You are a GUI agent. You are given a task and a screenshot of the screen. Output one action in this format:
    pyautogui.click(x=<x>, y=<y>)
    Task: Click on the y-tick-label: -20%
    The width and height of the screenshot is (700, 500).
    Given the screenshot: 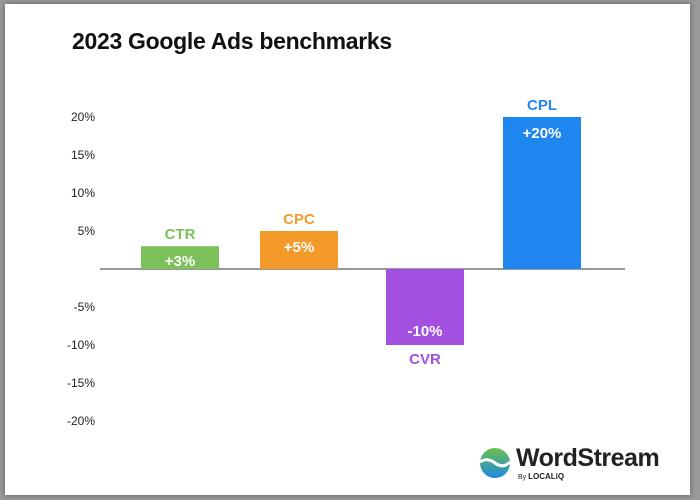 What is the action you would take?
    pyautogui.click(x=81, y=421)
    